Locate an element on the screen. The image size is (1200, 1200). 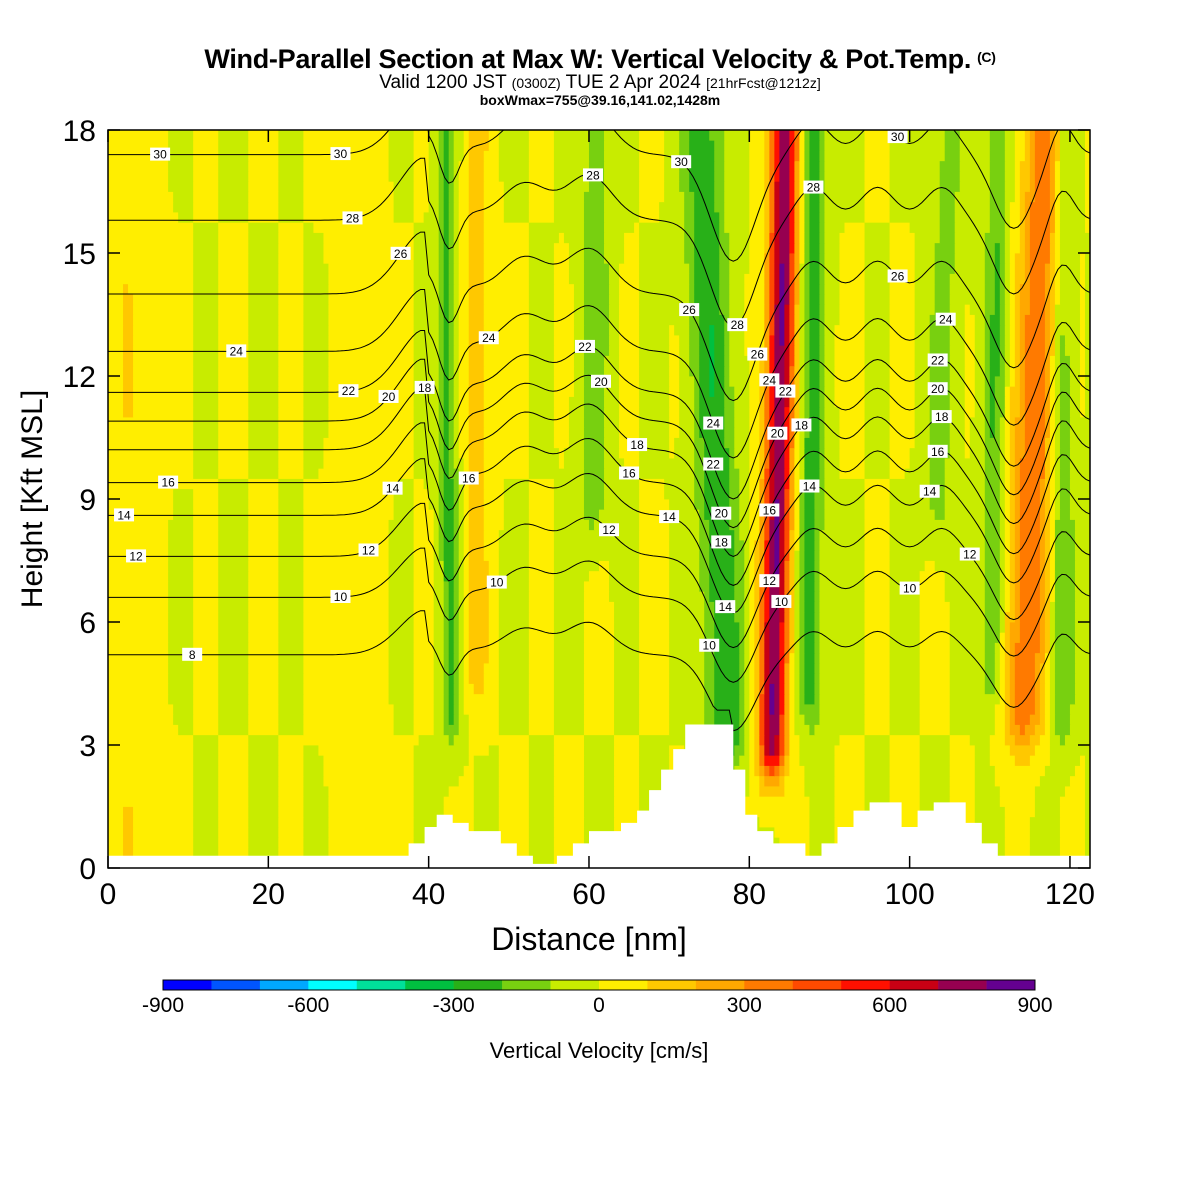
y-tick-label: 6 is located at coordinates (87, 623).